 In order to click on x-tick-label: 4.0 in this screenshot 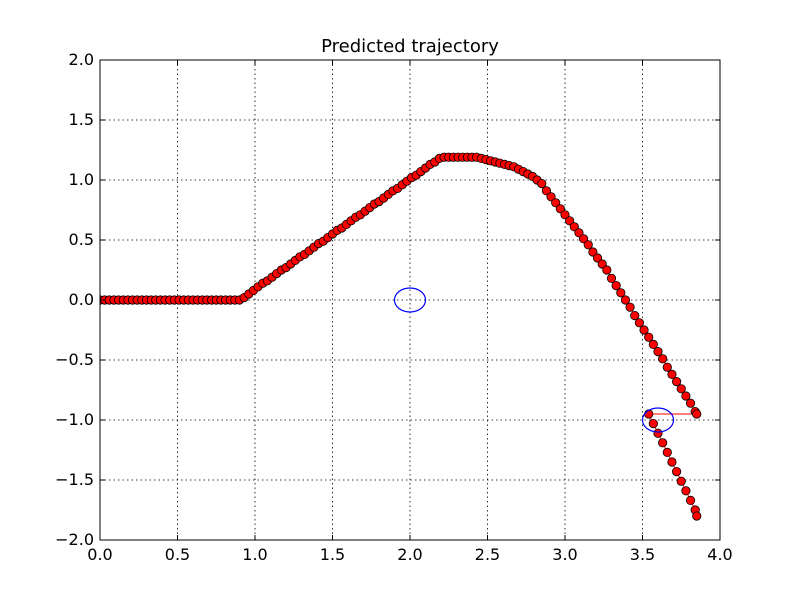, I will do `click(719, 554)`.